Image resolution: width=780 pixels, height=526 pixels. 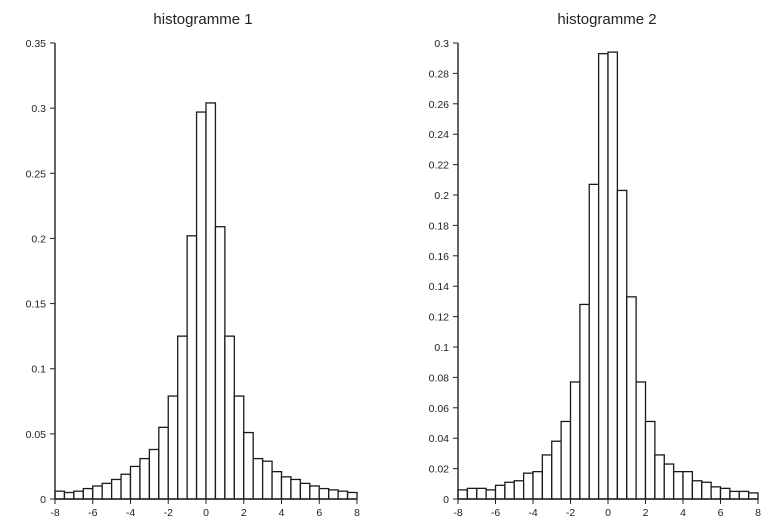 I want to click on histogram-1-y-tick-label-2: 0.1, so click(x=38, y=370).